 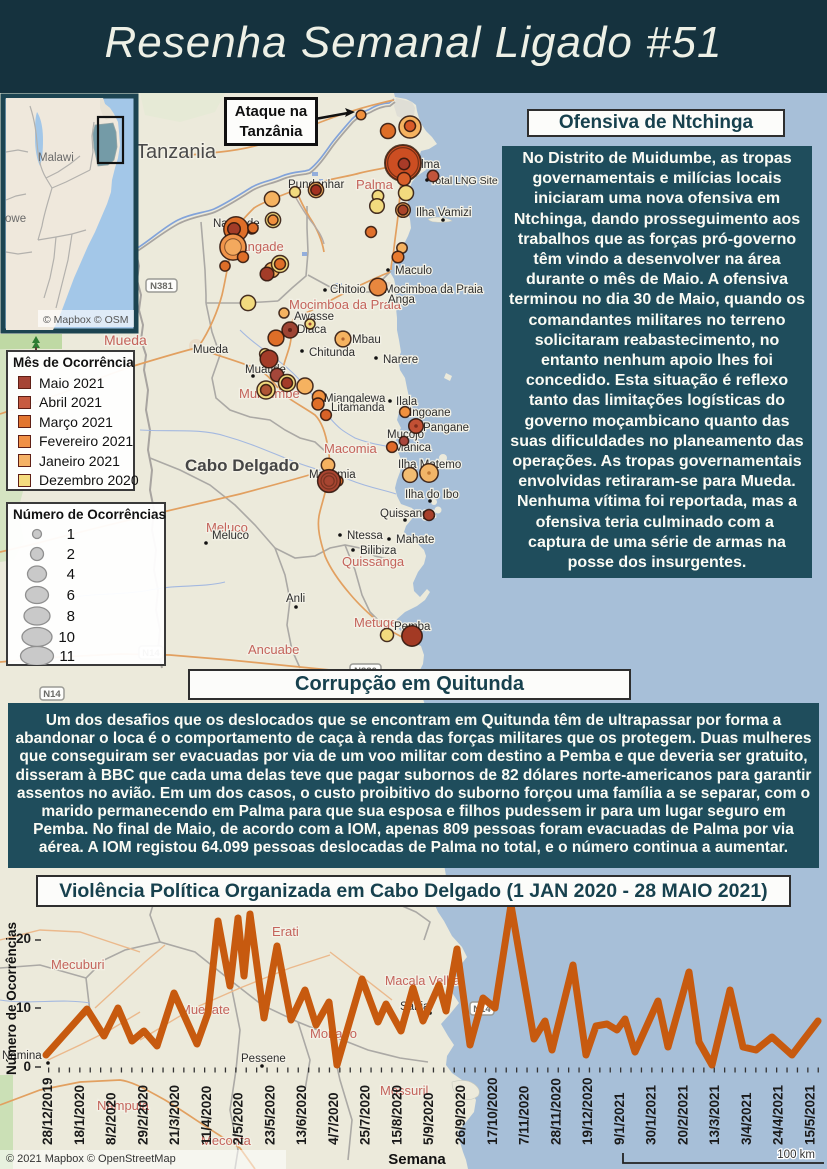 What do you see at coordinates (314, 317) in the screenshot?
I see `svg-text: Awasse` at bounding box center [314, 317].